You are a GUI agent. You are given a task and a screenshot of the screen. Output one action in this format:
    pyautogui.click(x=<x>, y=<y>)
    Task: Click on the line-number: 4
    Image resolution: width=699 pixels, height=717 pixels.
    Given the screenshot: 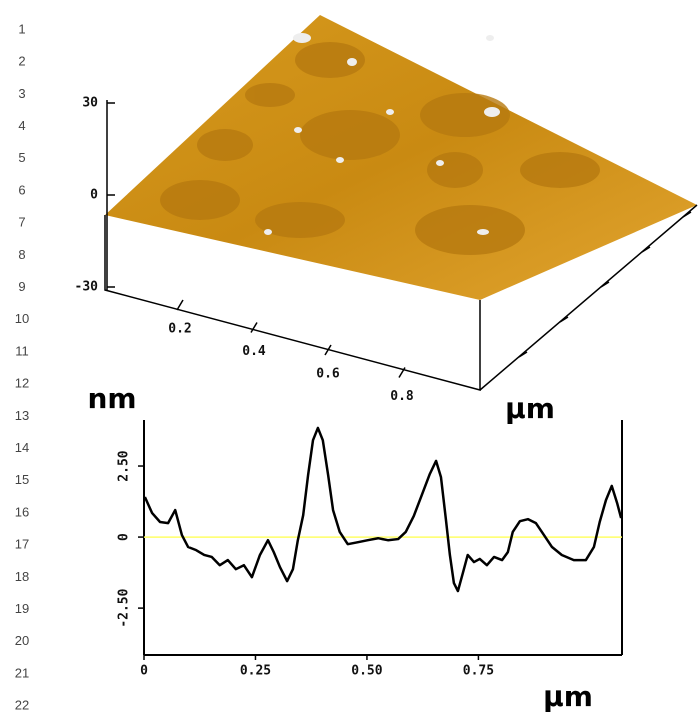 What is the action you would take?
    pyautogui.click(x=21, y=125)
    